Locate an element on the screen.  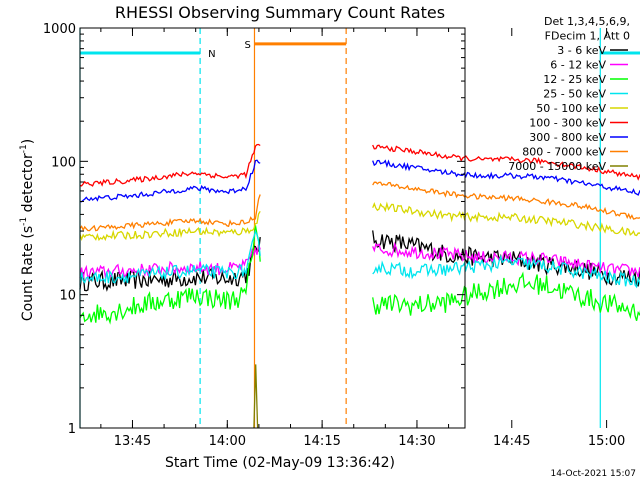
legend-entry-label: 6 - 12 keV is located at coordinates (578, 65).